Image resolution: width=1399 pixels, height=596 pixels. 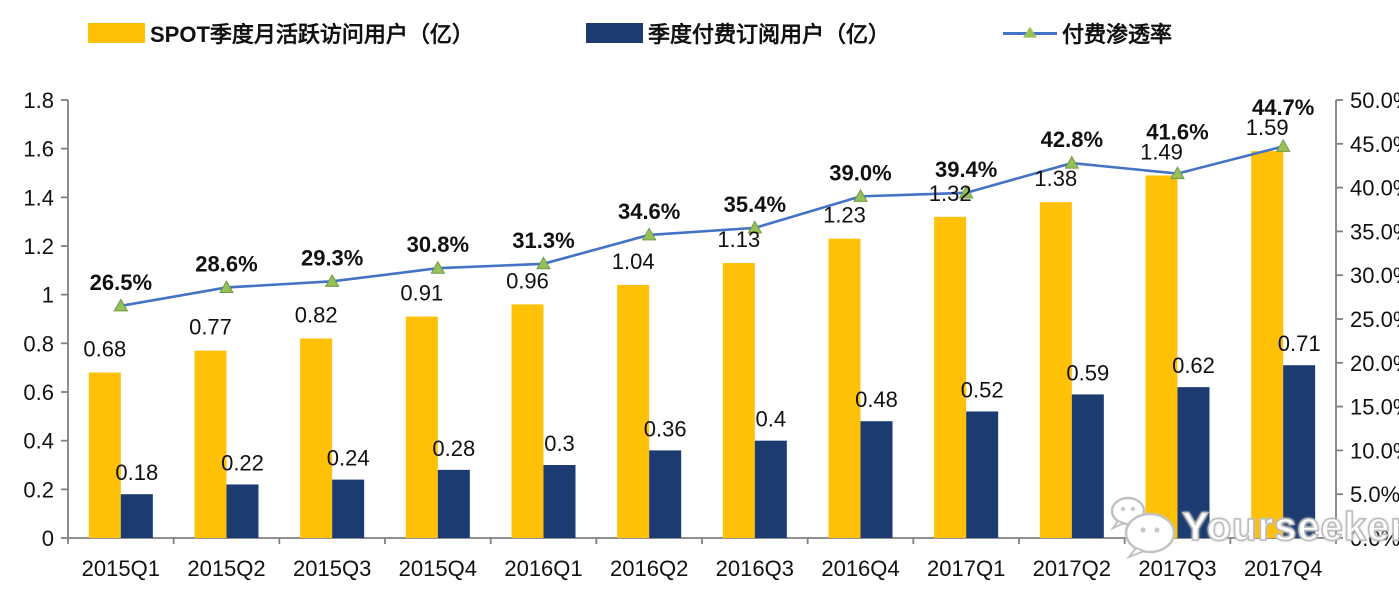 What do you see at coordinates (1374, 231) in the screenshot?
I see `right-axis-tick-label: 35.0%` at bounding box center [1374, 231].